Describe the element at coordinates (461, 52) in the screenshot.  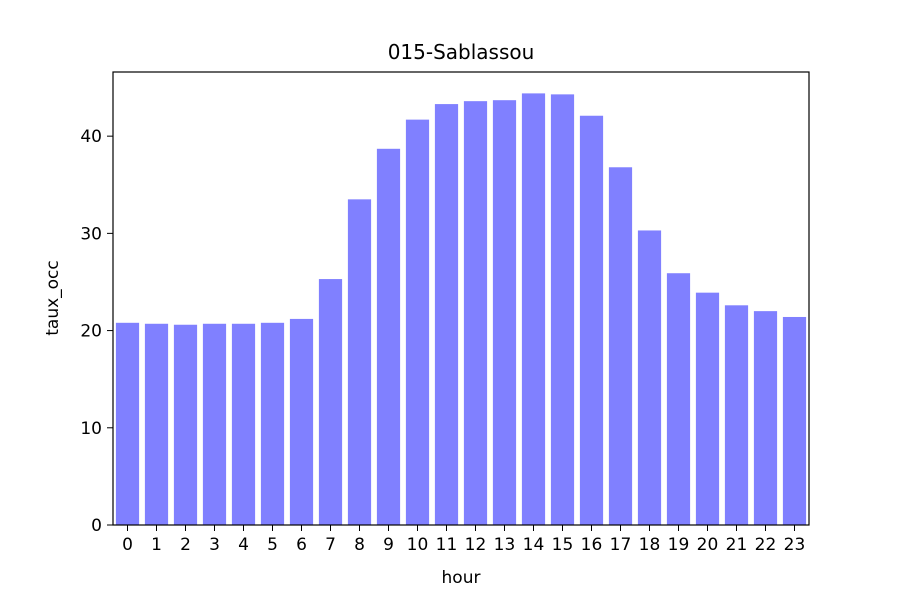
I see `chart-title: 015-Sablassou` at that location.